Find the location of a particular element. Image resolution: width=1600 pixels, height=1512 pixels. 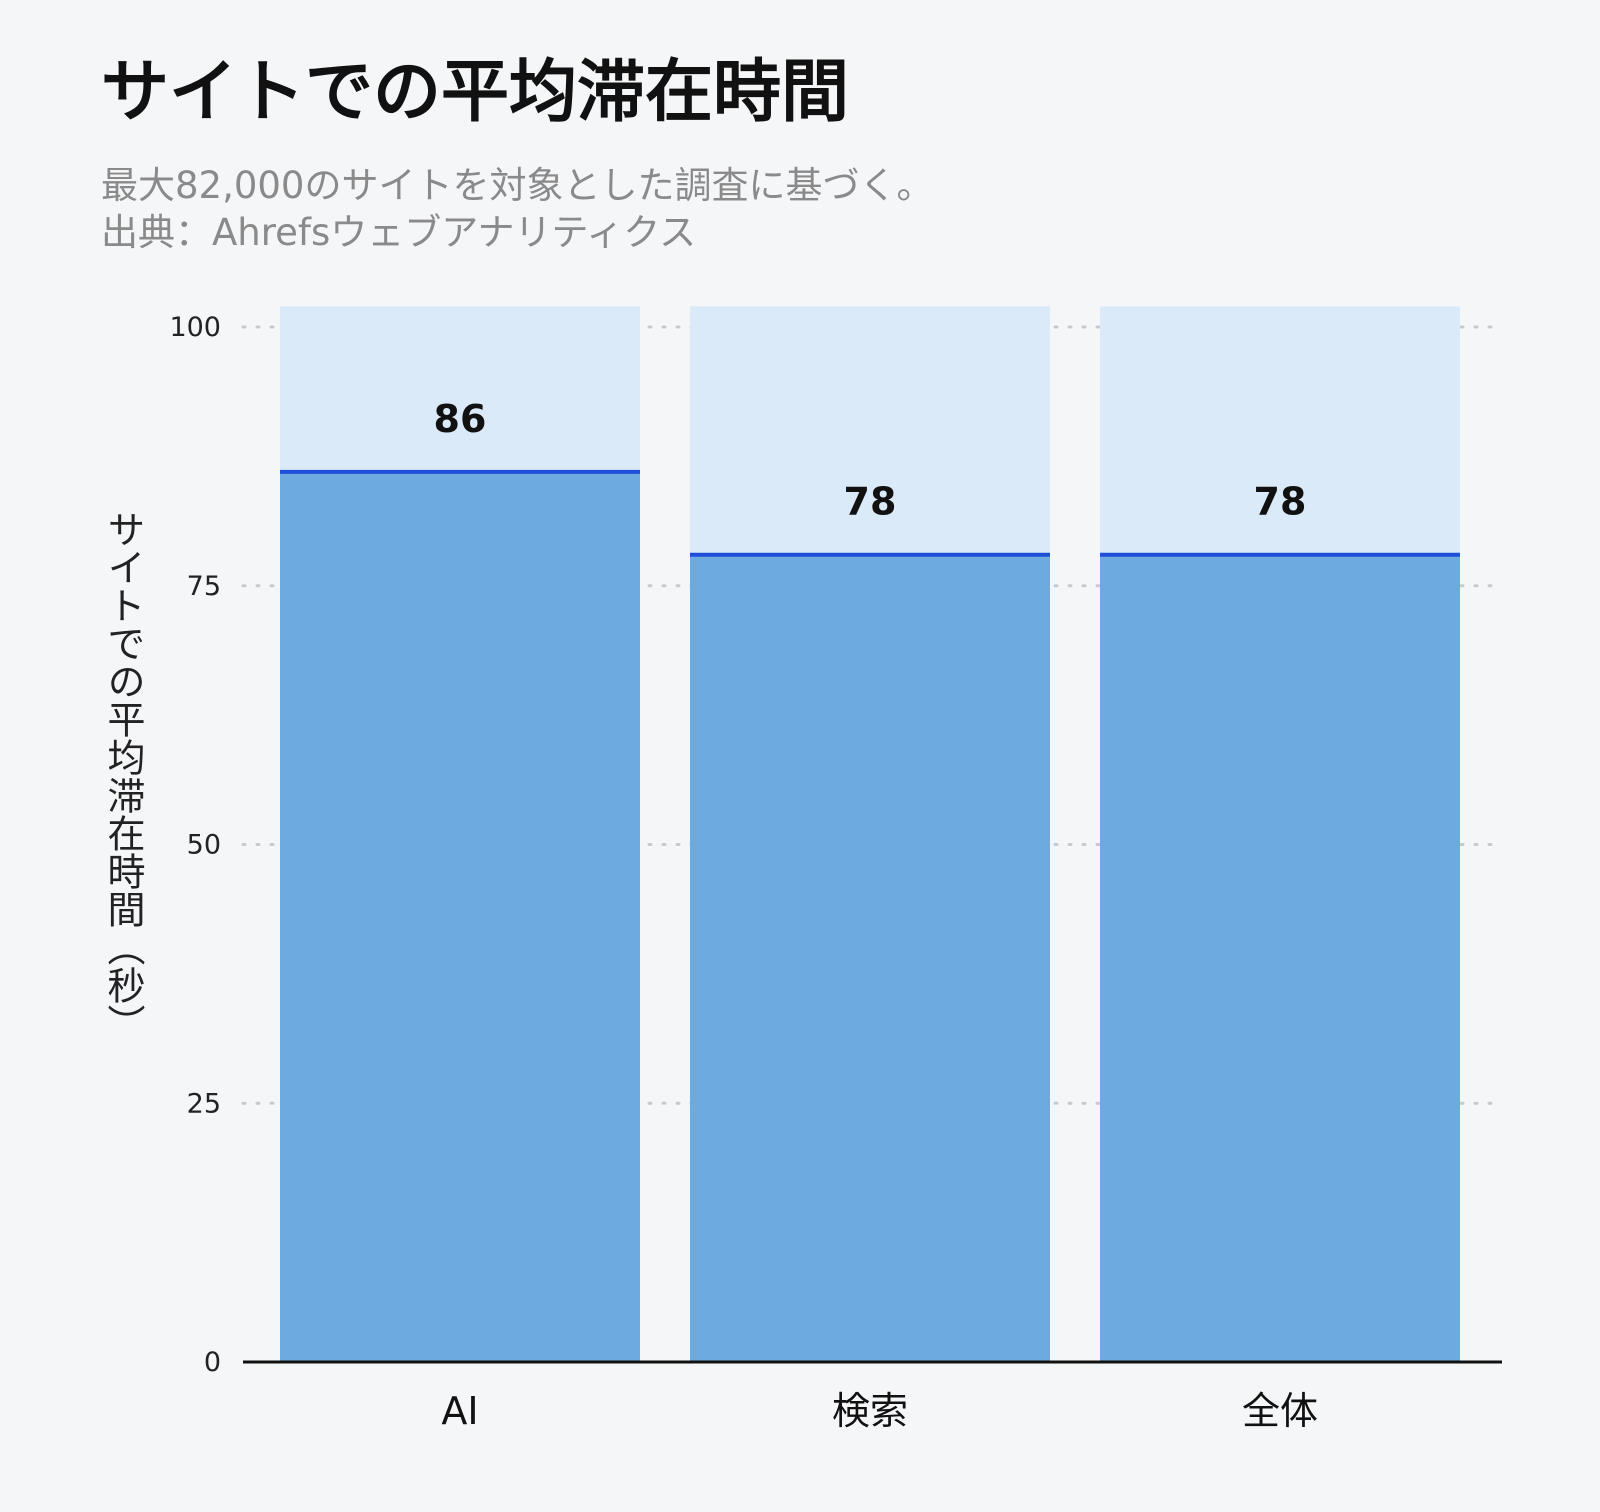

category-label-2: 全体 is located at coordinates (1280, 1411).